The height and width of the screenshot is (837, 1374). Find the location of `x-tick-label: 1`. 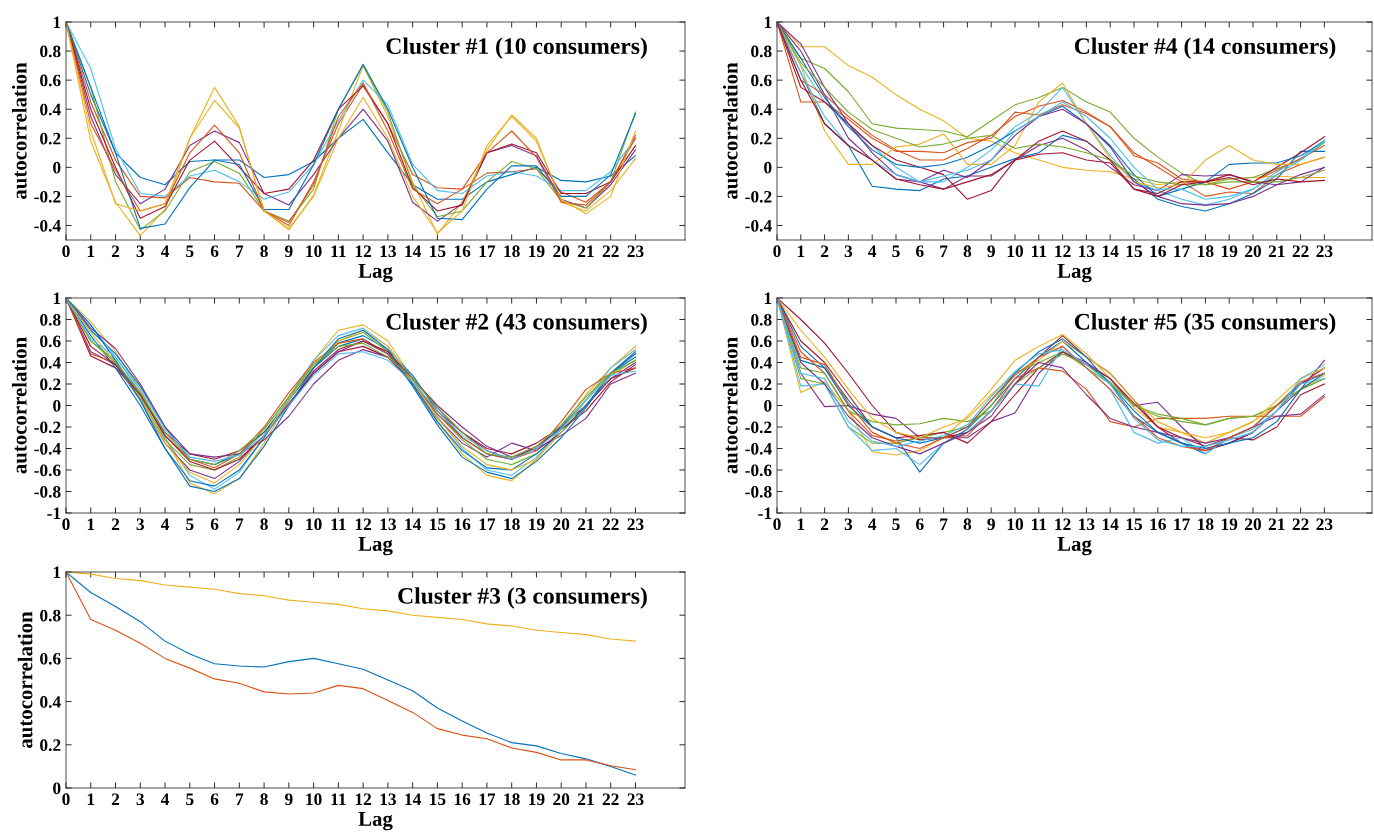

x-tick-label: 1 is located at coordinates (801, 524).